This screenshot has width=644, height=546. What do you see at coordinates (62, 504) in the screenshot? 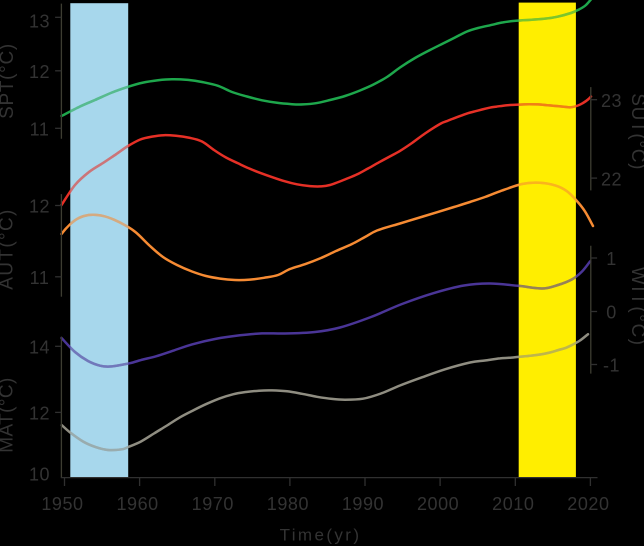
I see `svg-text: 1950` at bounding box center [62, 504].